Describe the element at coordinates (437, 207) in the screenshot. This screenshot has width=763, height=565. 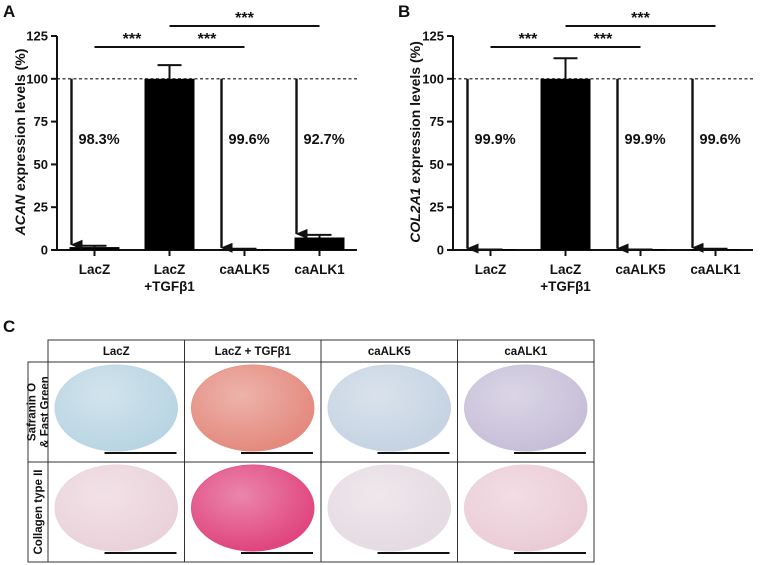
I see `chart-b-ytick-label-1: 25` at that location.